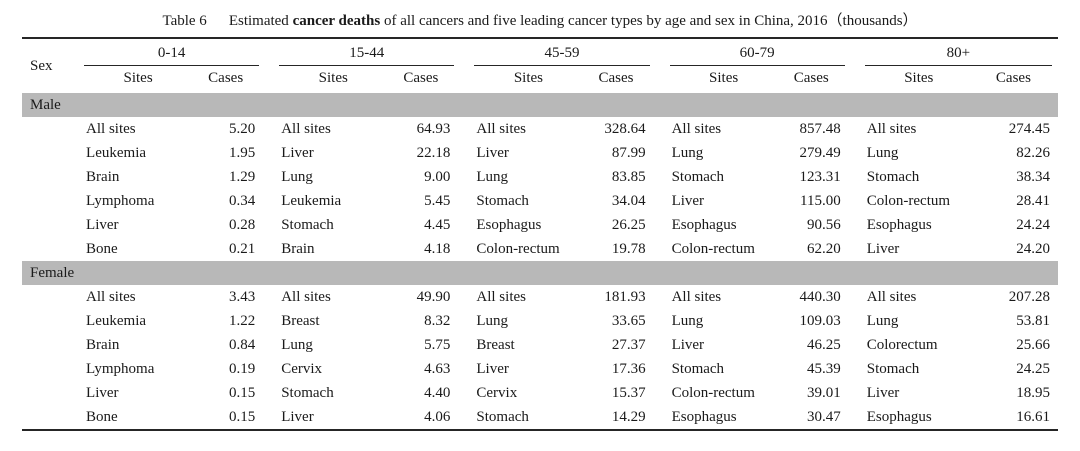  I want to click on cases-cell: 38.34, so click(1033, 177).